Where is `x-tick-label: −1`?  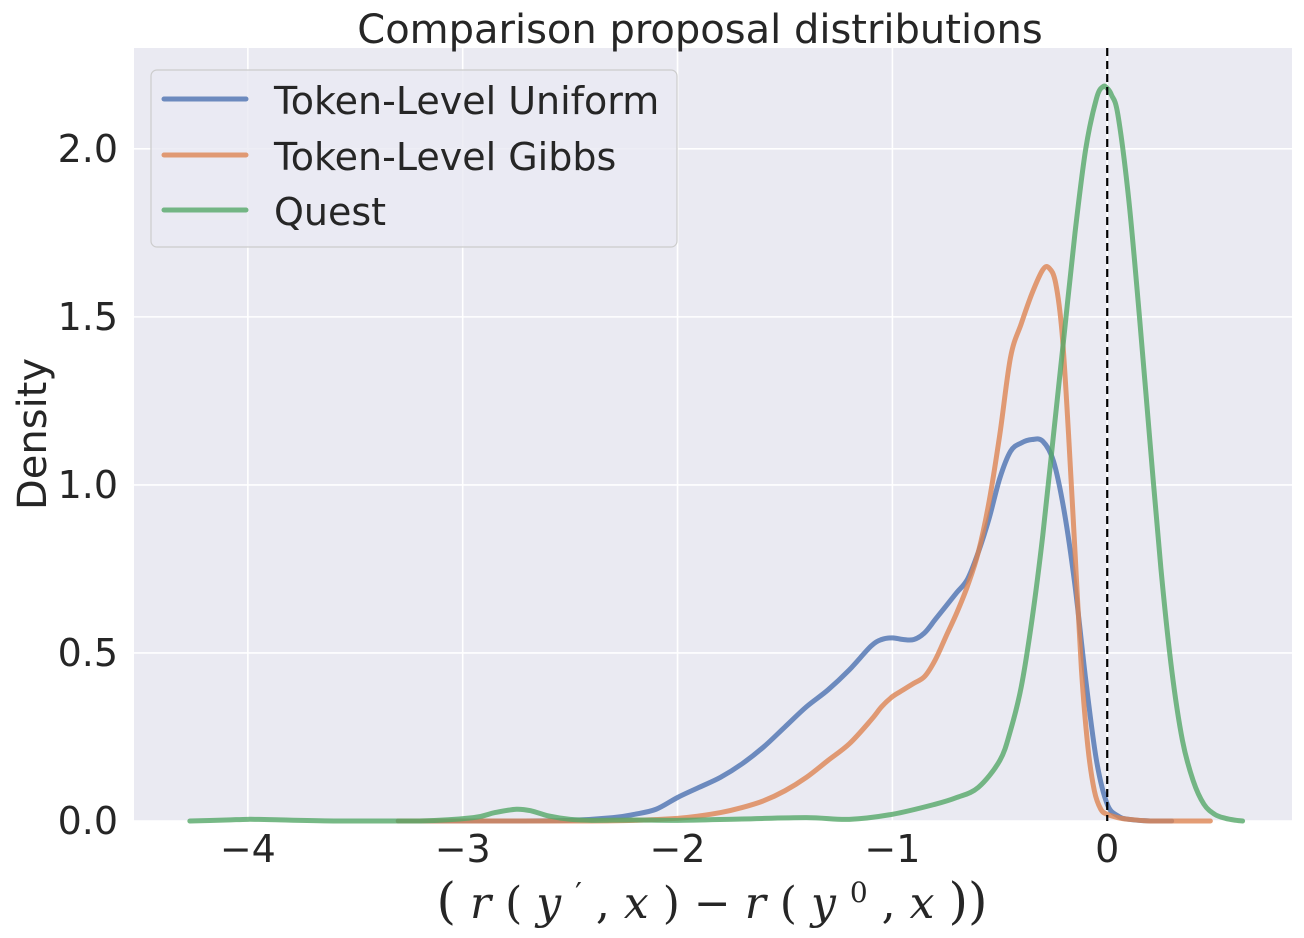
x-tick-label: −1 is located at coordinates (892, 849).